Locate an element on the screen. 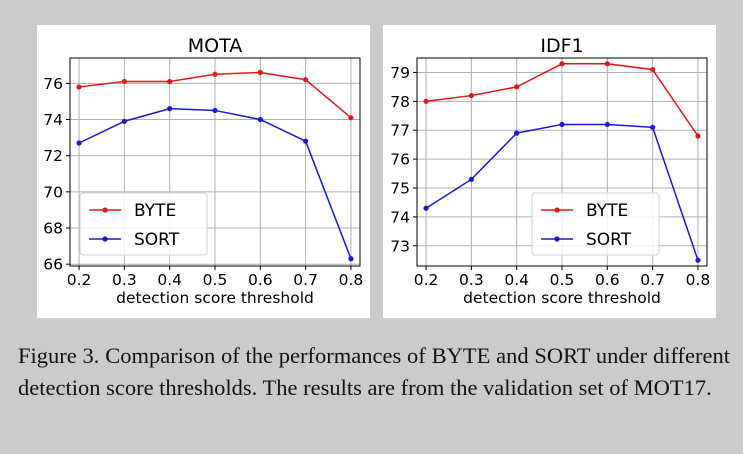  mota-xtick-label: 0.8 is located at coordinates (351, 280).